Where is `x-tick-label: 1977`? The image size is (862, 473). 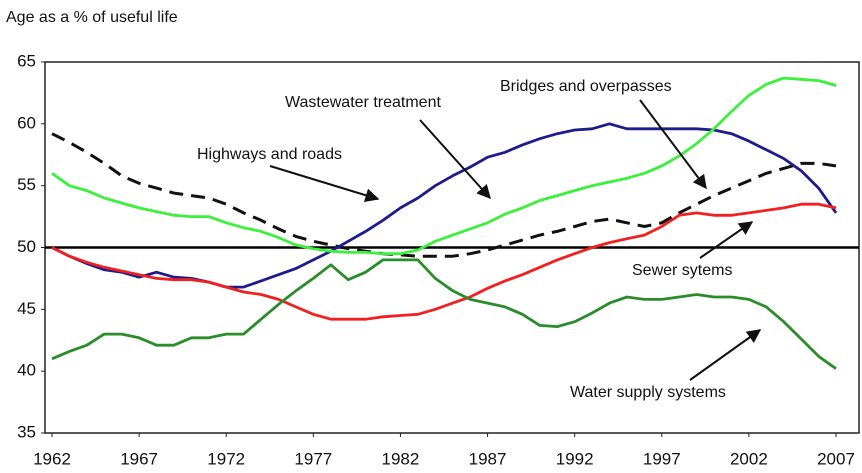
x-tick-label: 1977 is located at coordinates (313, 458).